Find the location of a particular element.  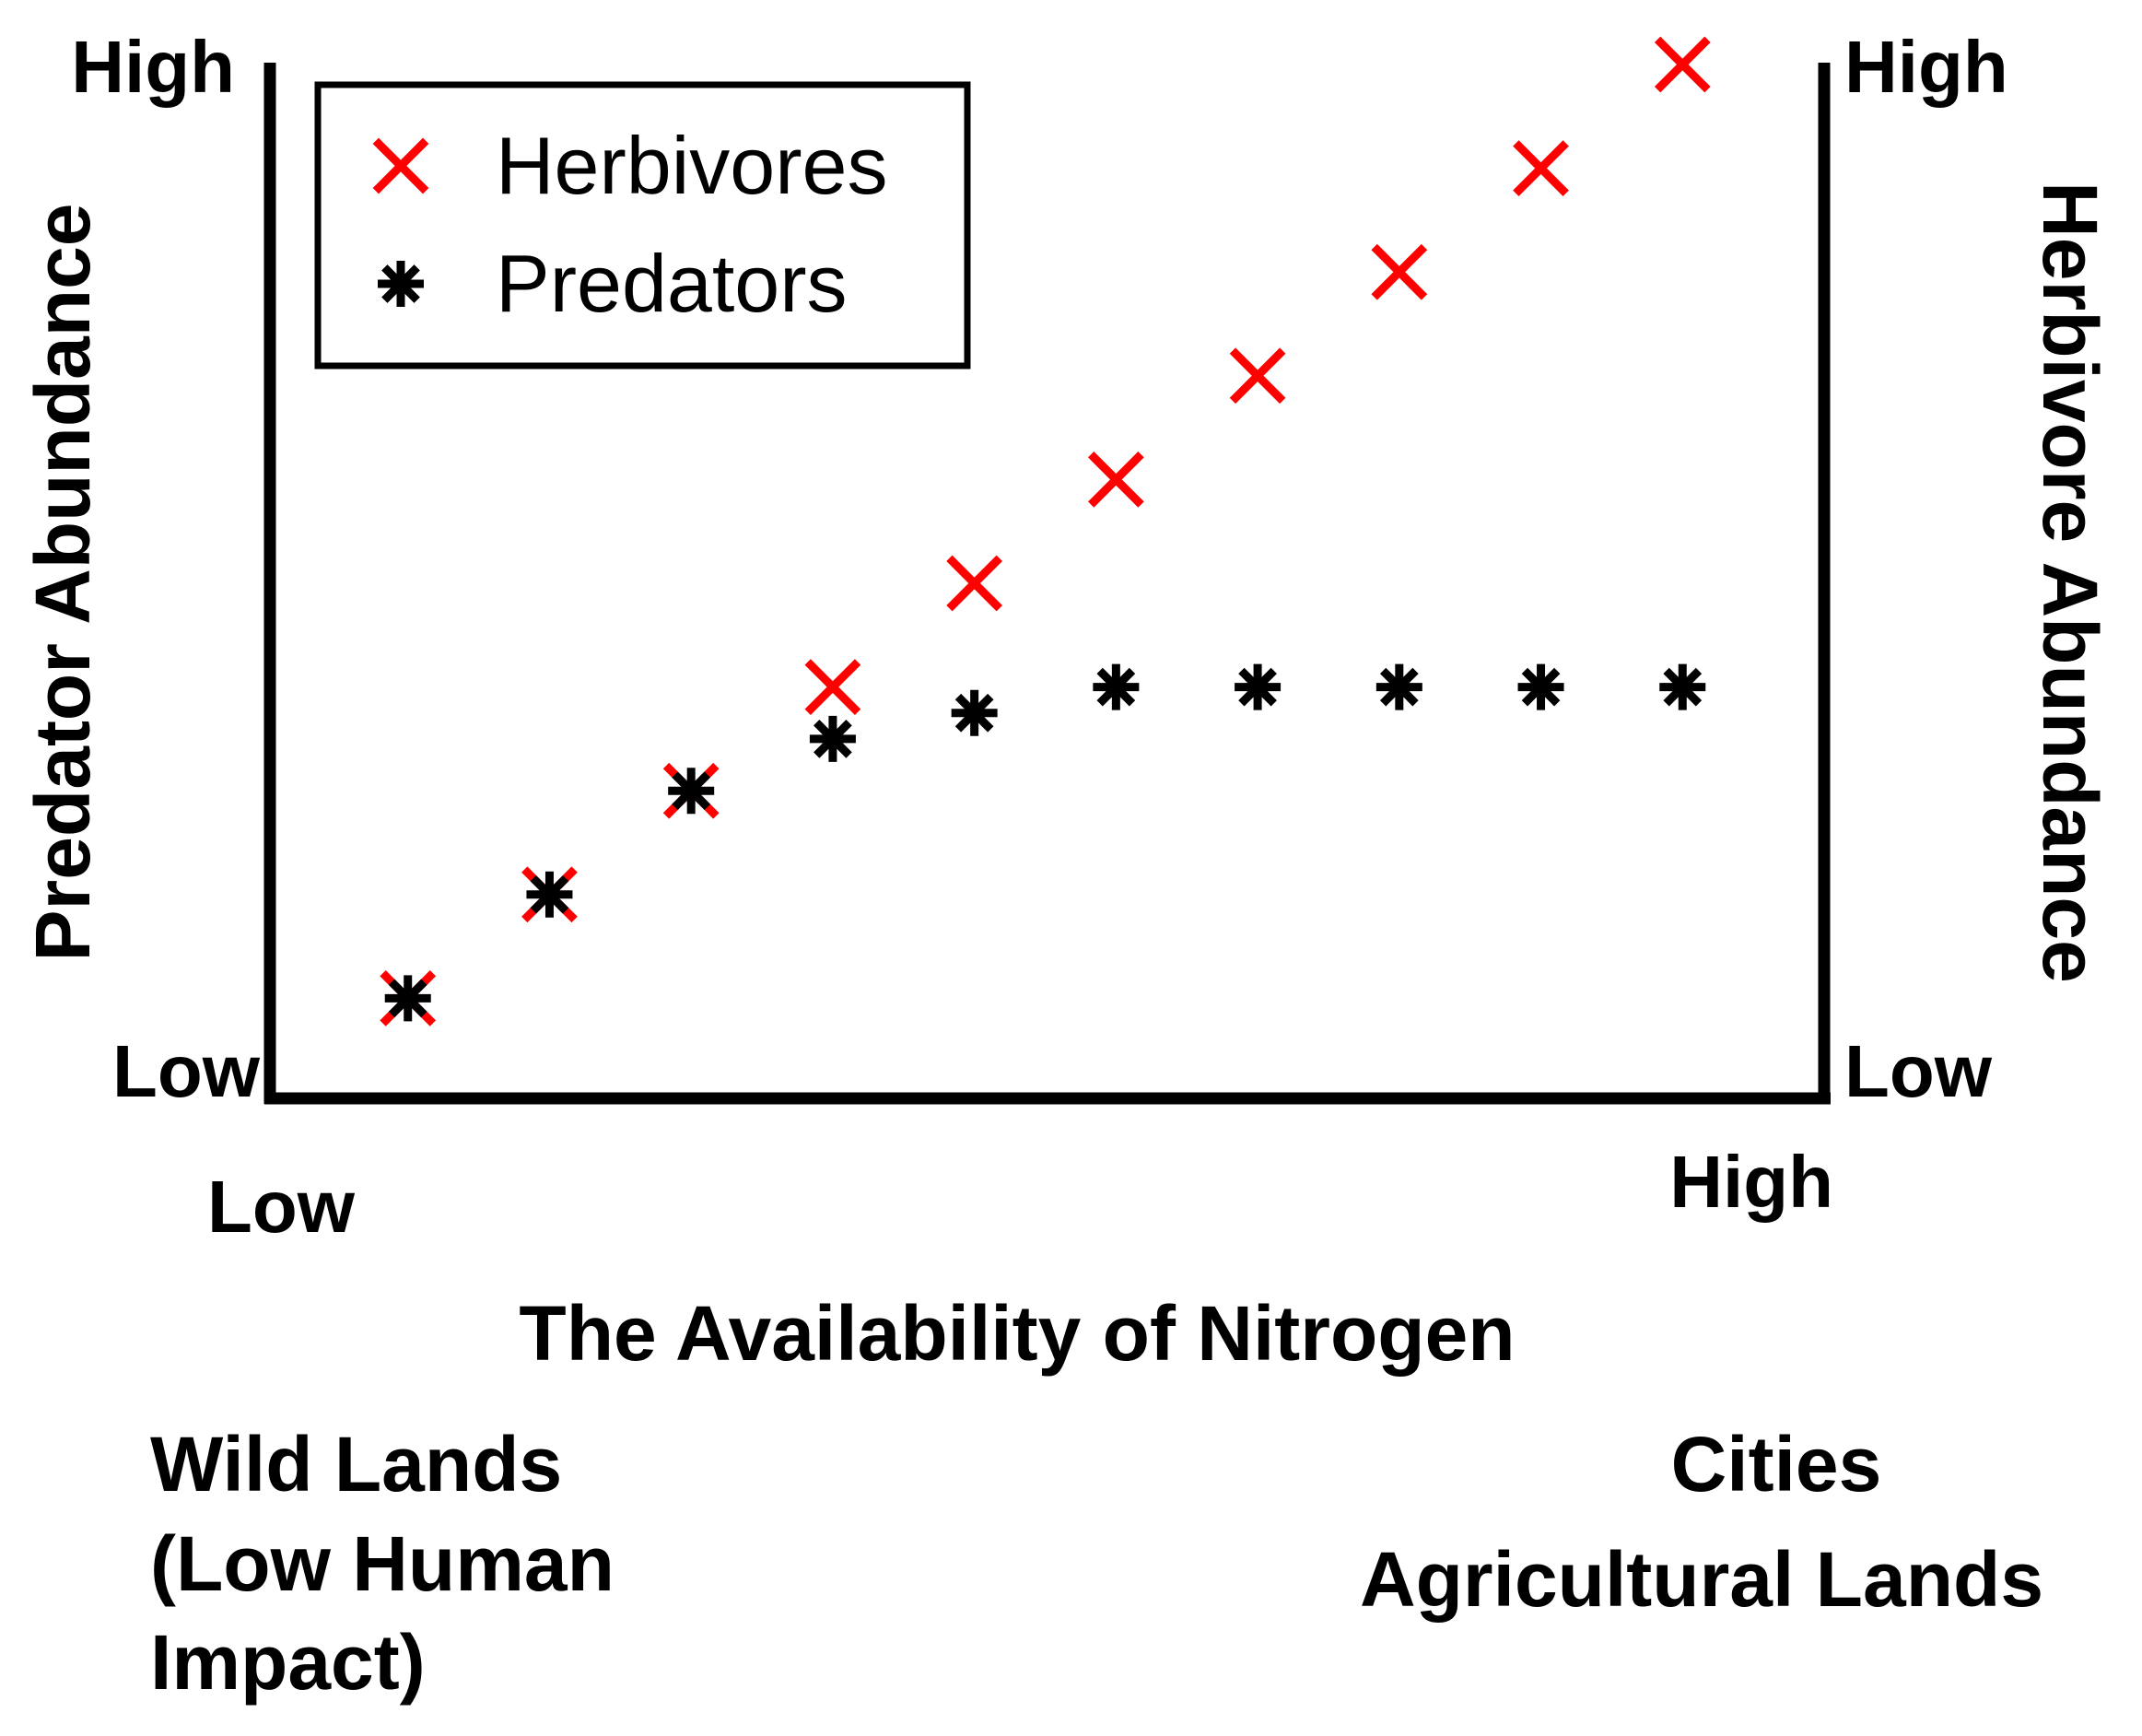

annotation-agricultural-lands: Agricultural Lands is located at coordinates (1701, 1580).